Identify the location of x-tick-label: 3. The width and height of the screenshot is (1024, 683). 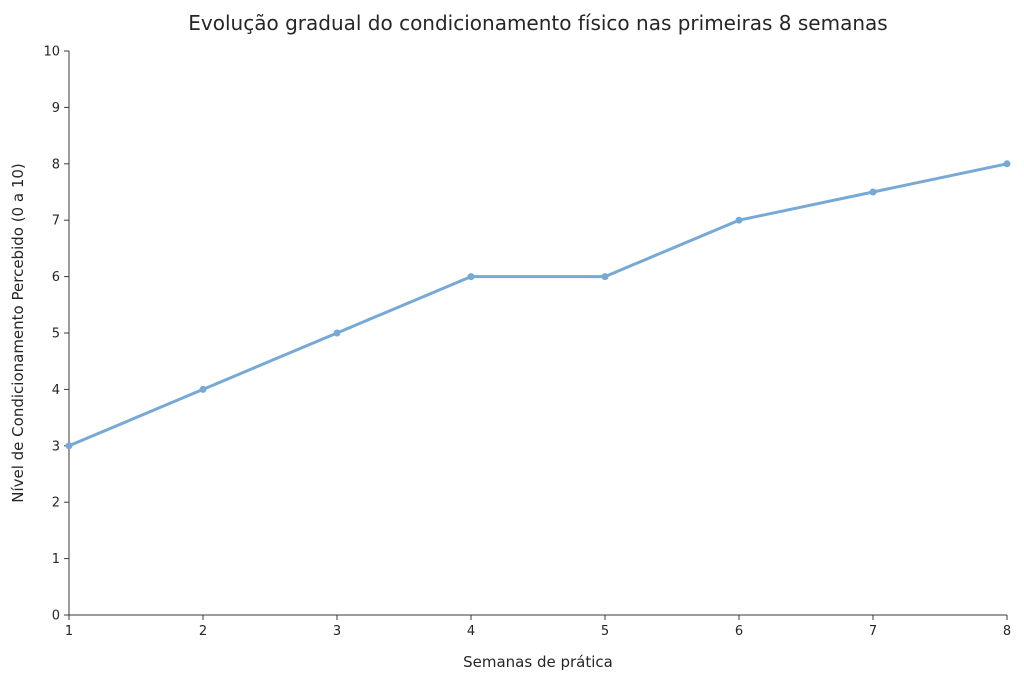
(337, 631).